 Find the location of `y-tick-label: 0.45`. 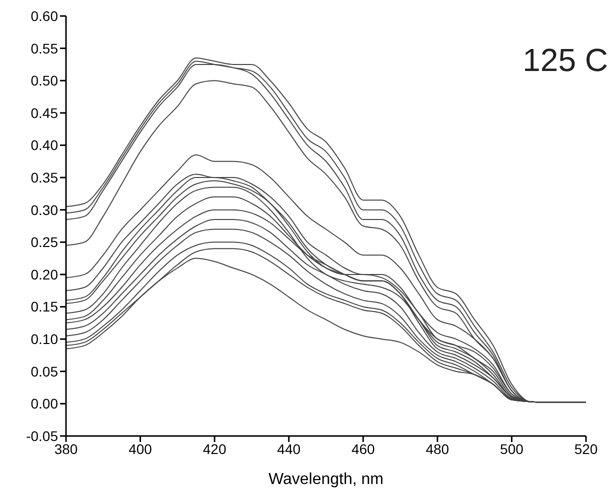

y-tick-label: 0.45 is located at coordinates (44, 112).